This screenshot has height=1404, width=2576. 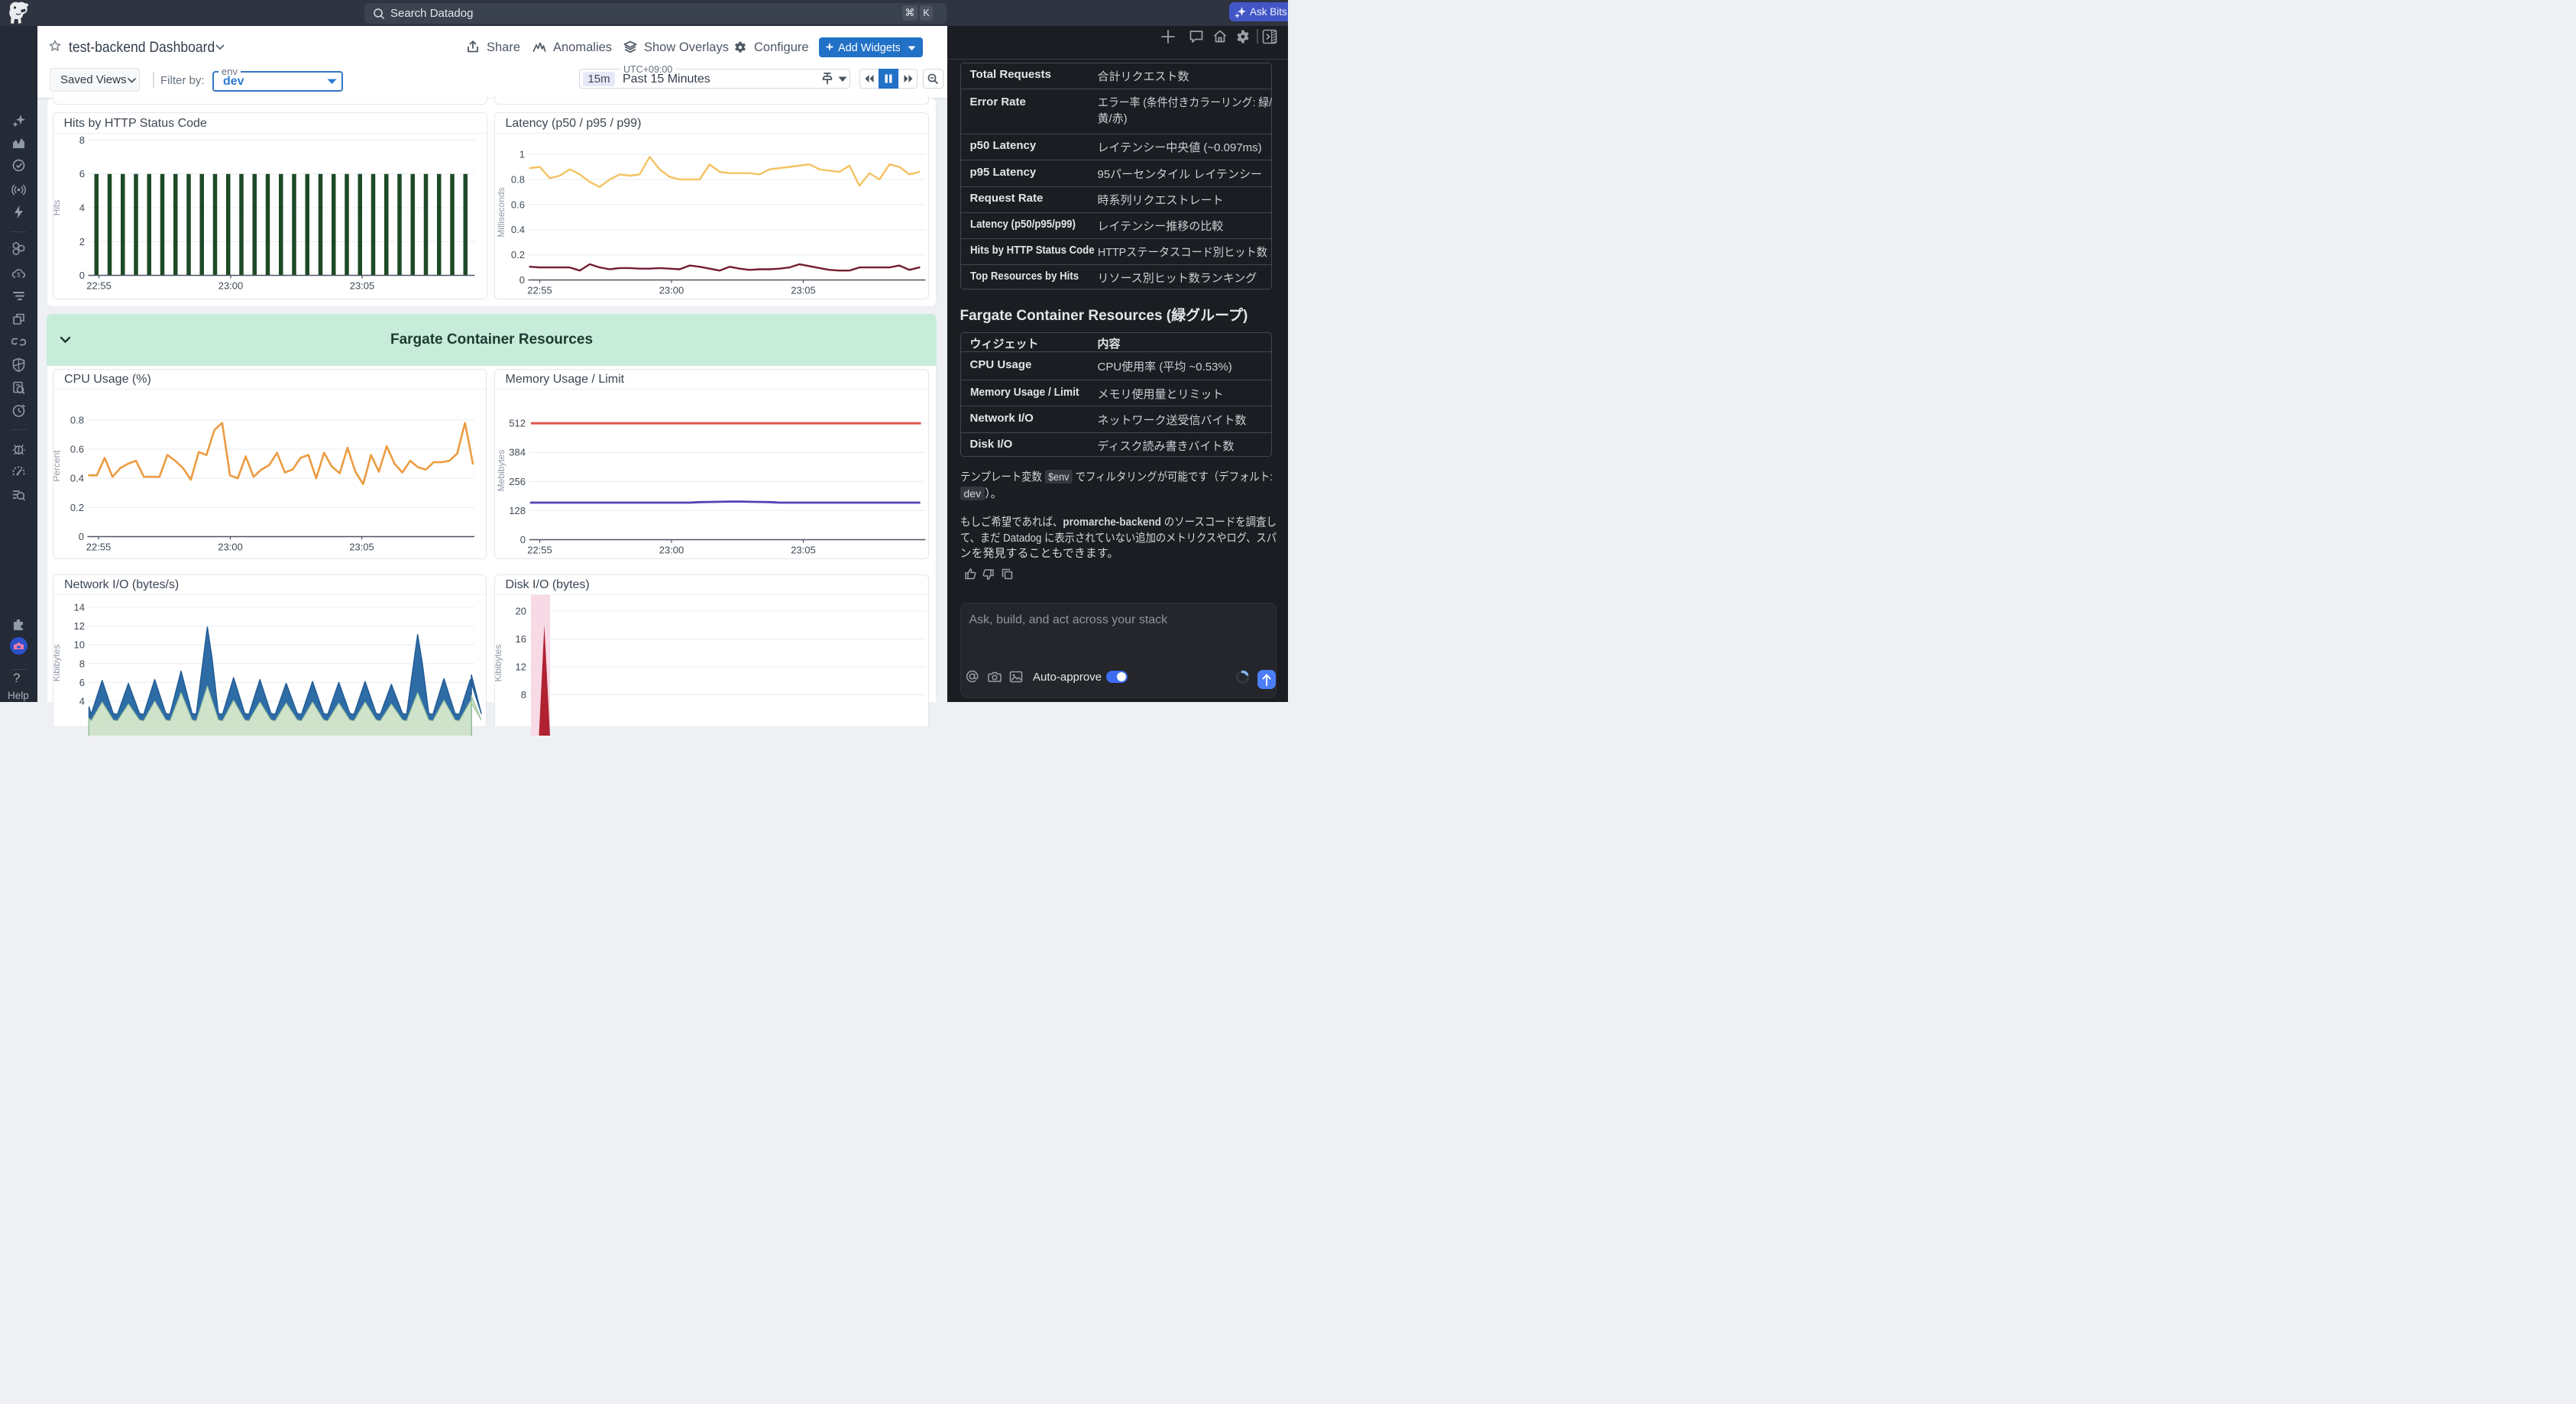 I want to click on svg-text: Hits, so click(x=57, y=208).